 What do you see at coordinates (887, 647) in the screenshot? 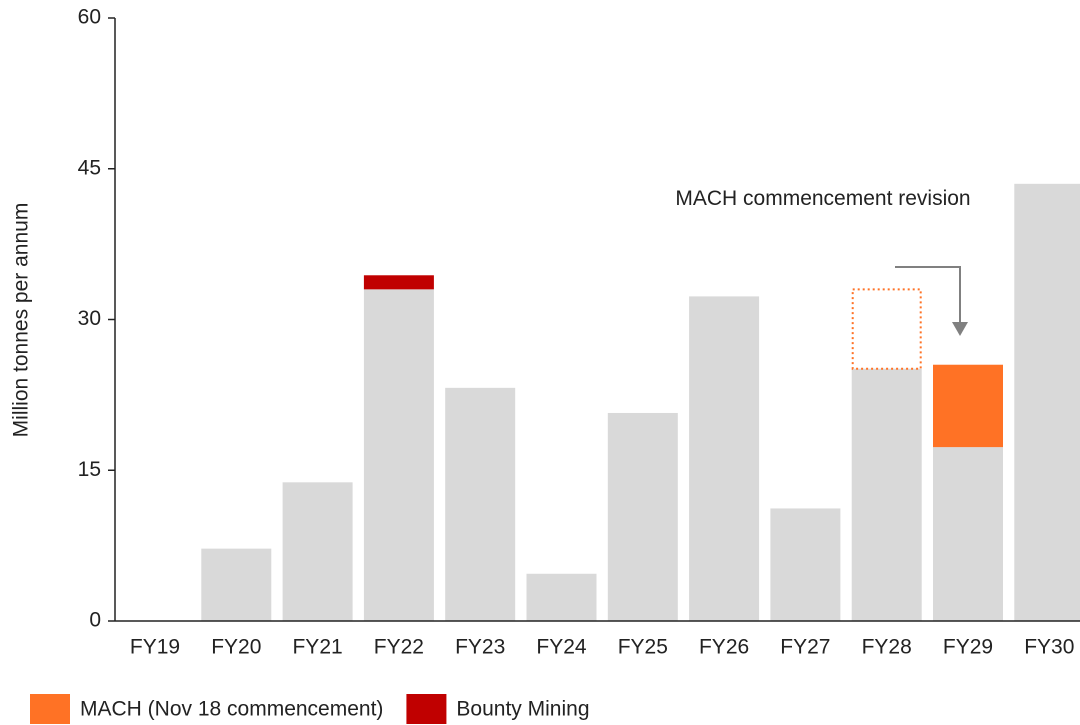
I see `x-tick-label: FY28` at bounding box center [887, 647].